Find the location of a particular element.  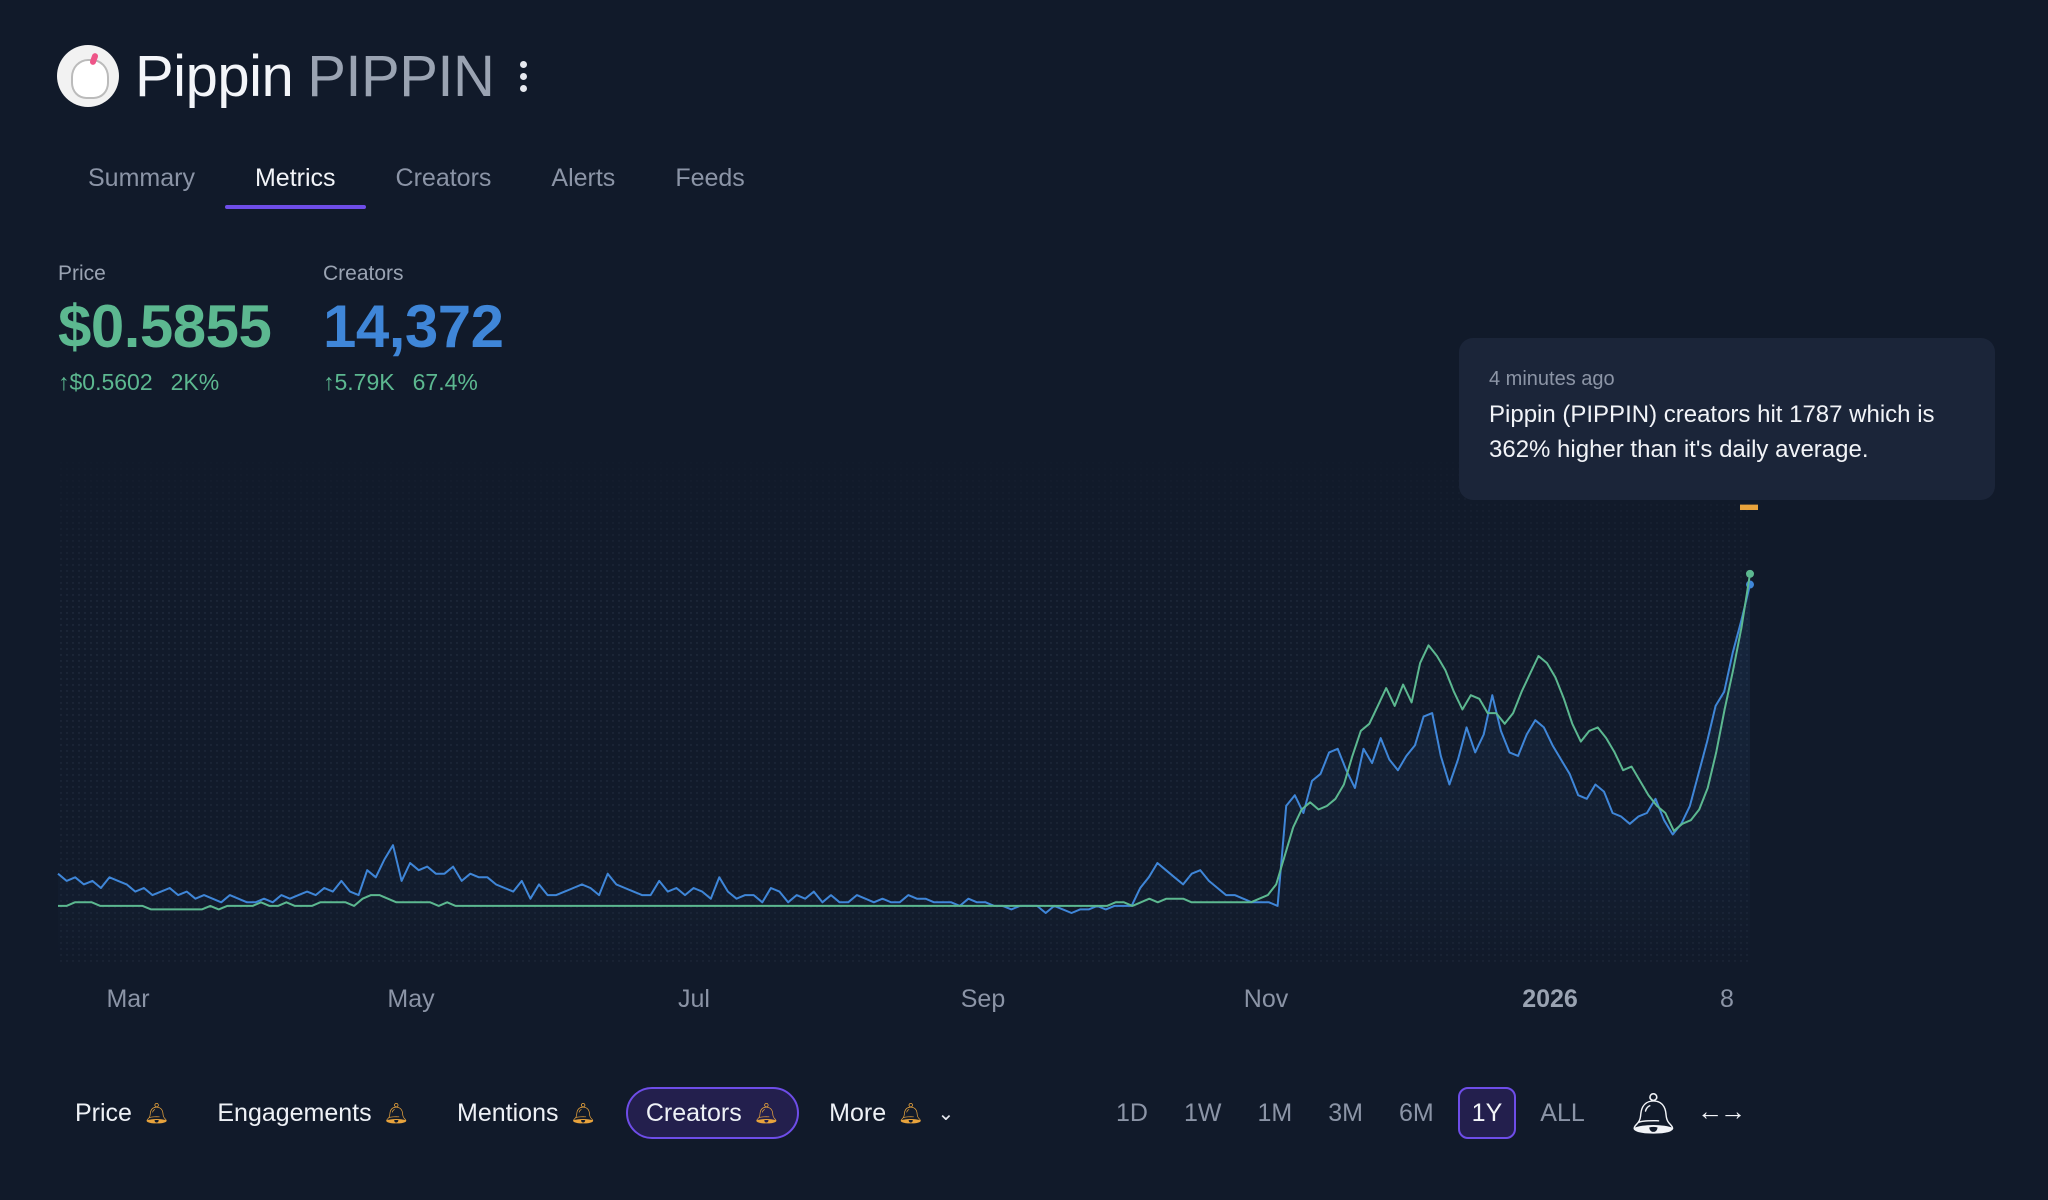

tab-summary: Summary is located at coordinates (141, 178).